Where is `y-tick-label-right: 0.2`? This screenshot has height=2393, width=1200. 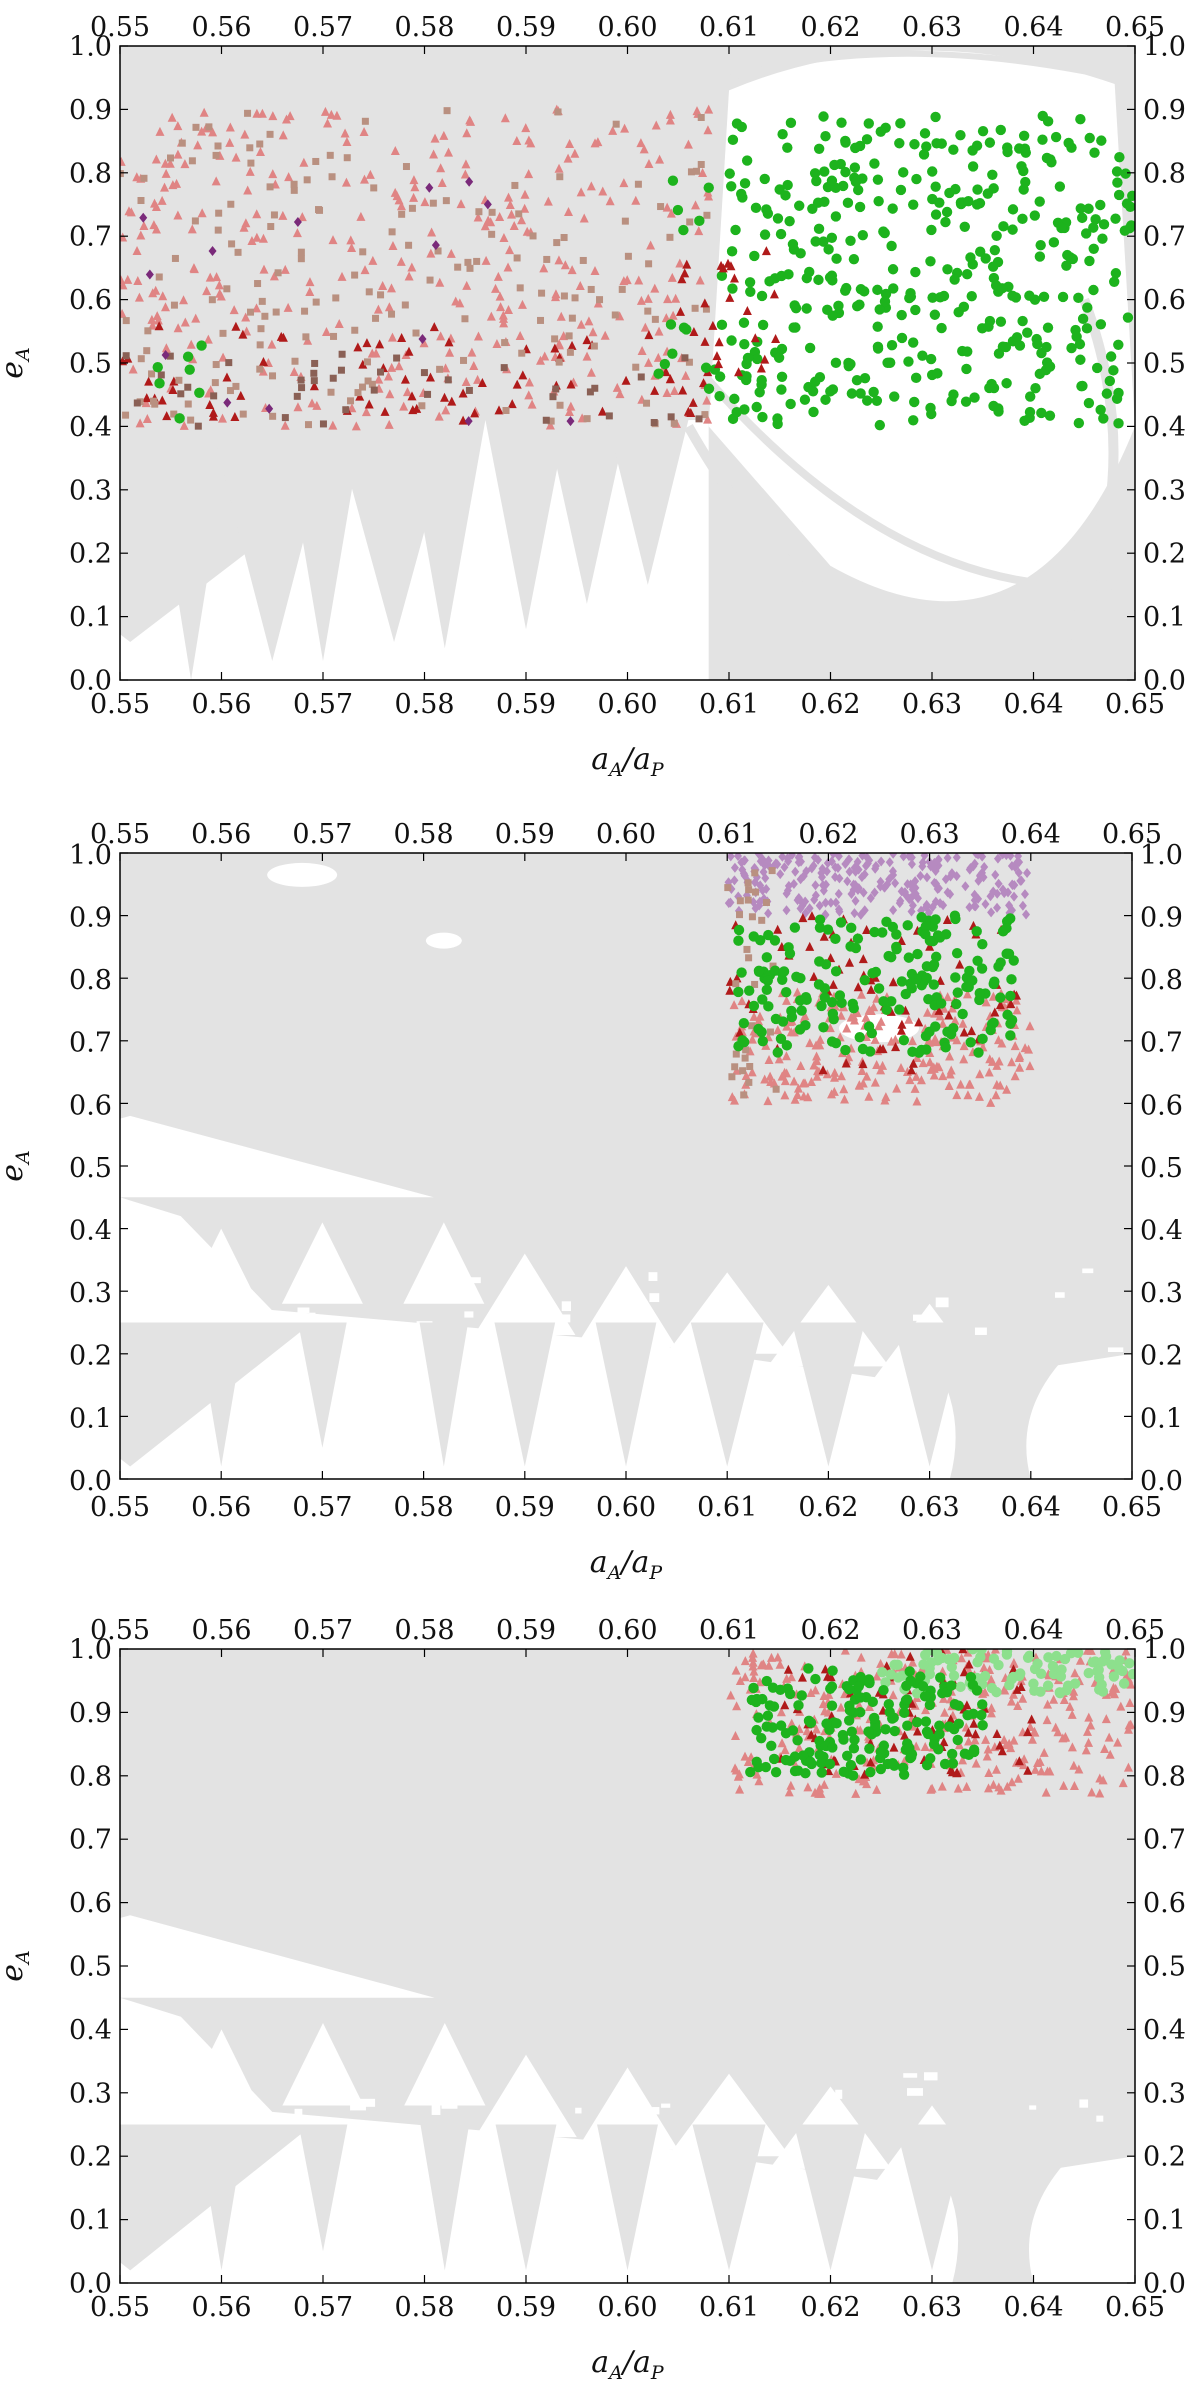
y-tick-label-right: 0.2 is located at coordinates (1161, 1356).